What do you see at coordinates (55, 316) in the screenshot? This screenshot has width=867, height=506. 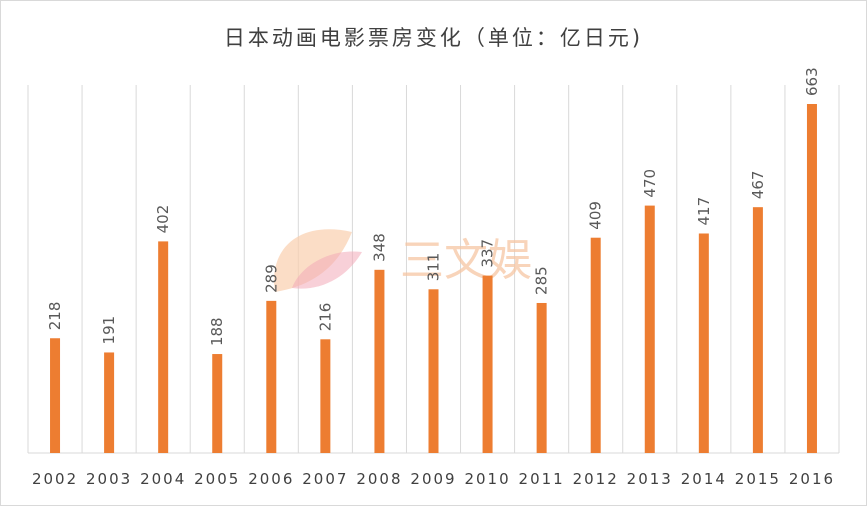 I see `data-label-2002: 218` at bounding box center [55, 316].